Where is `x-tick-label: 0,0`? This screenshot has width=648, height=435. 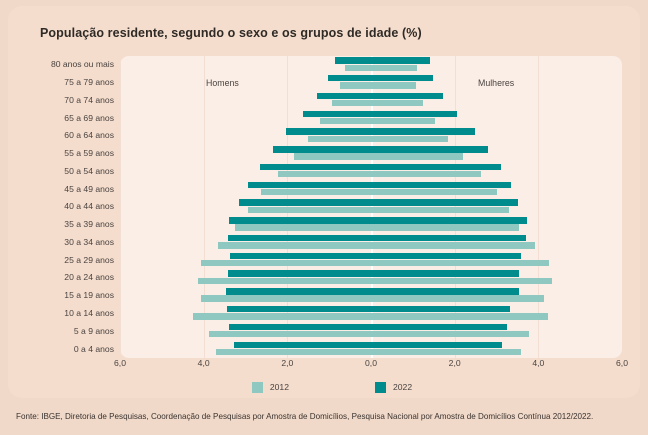
x-tick-label: 0,0 is located at coordinates (371, 363).